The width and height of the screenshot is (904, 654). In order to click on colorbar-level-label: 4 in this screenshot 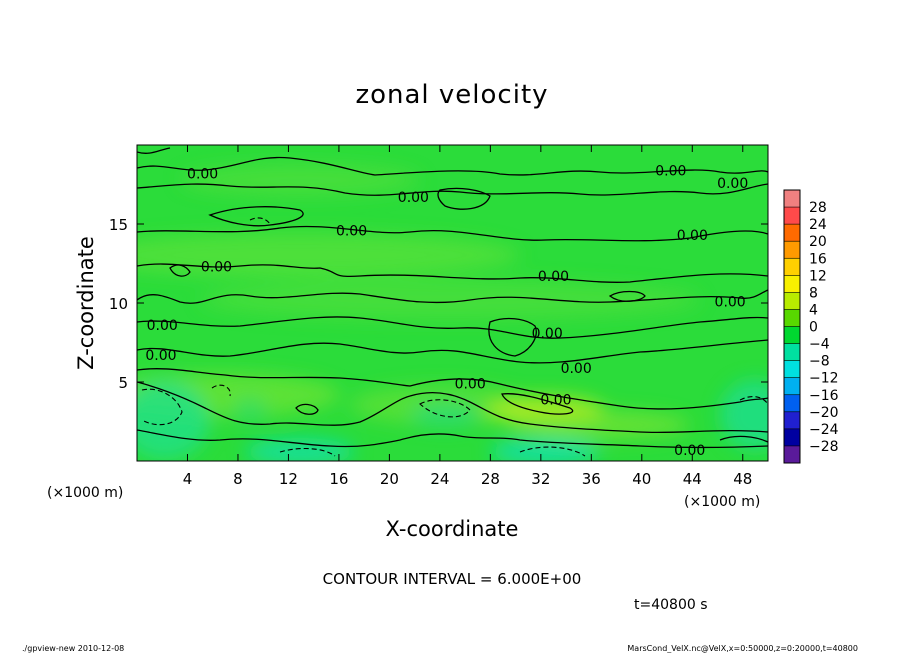, I will do `click(813, 310)`.